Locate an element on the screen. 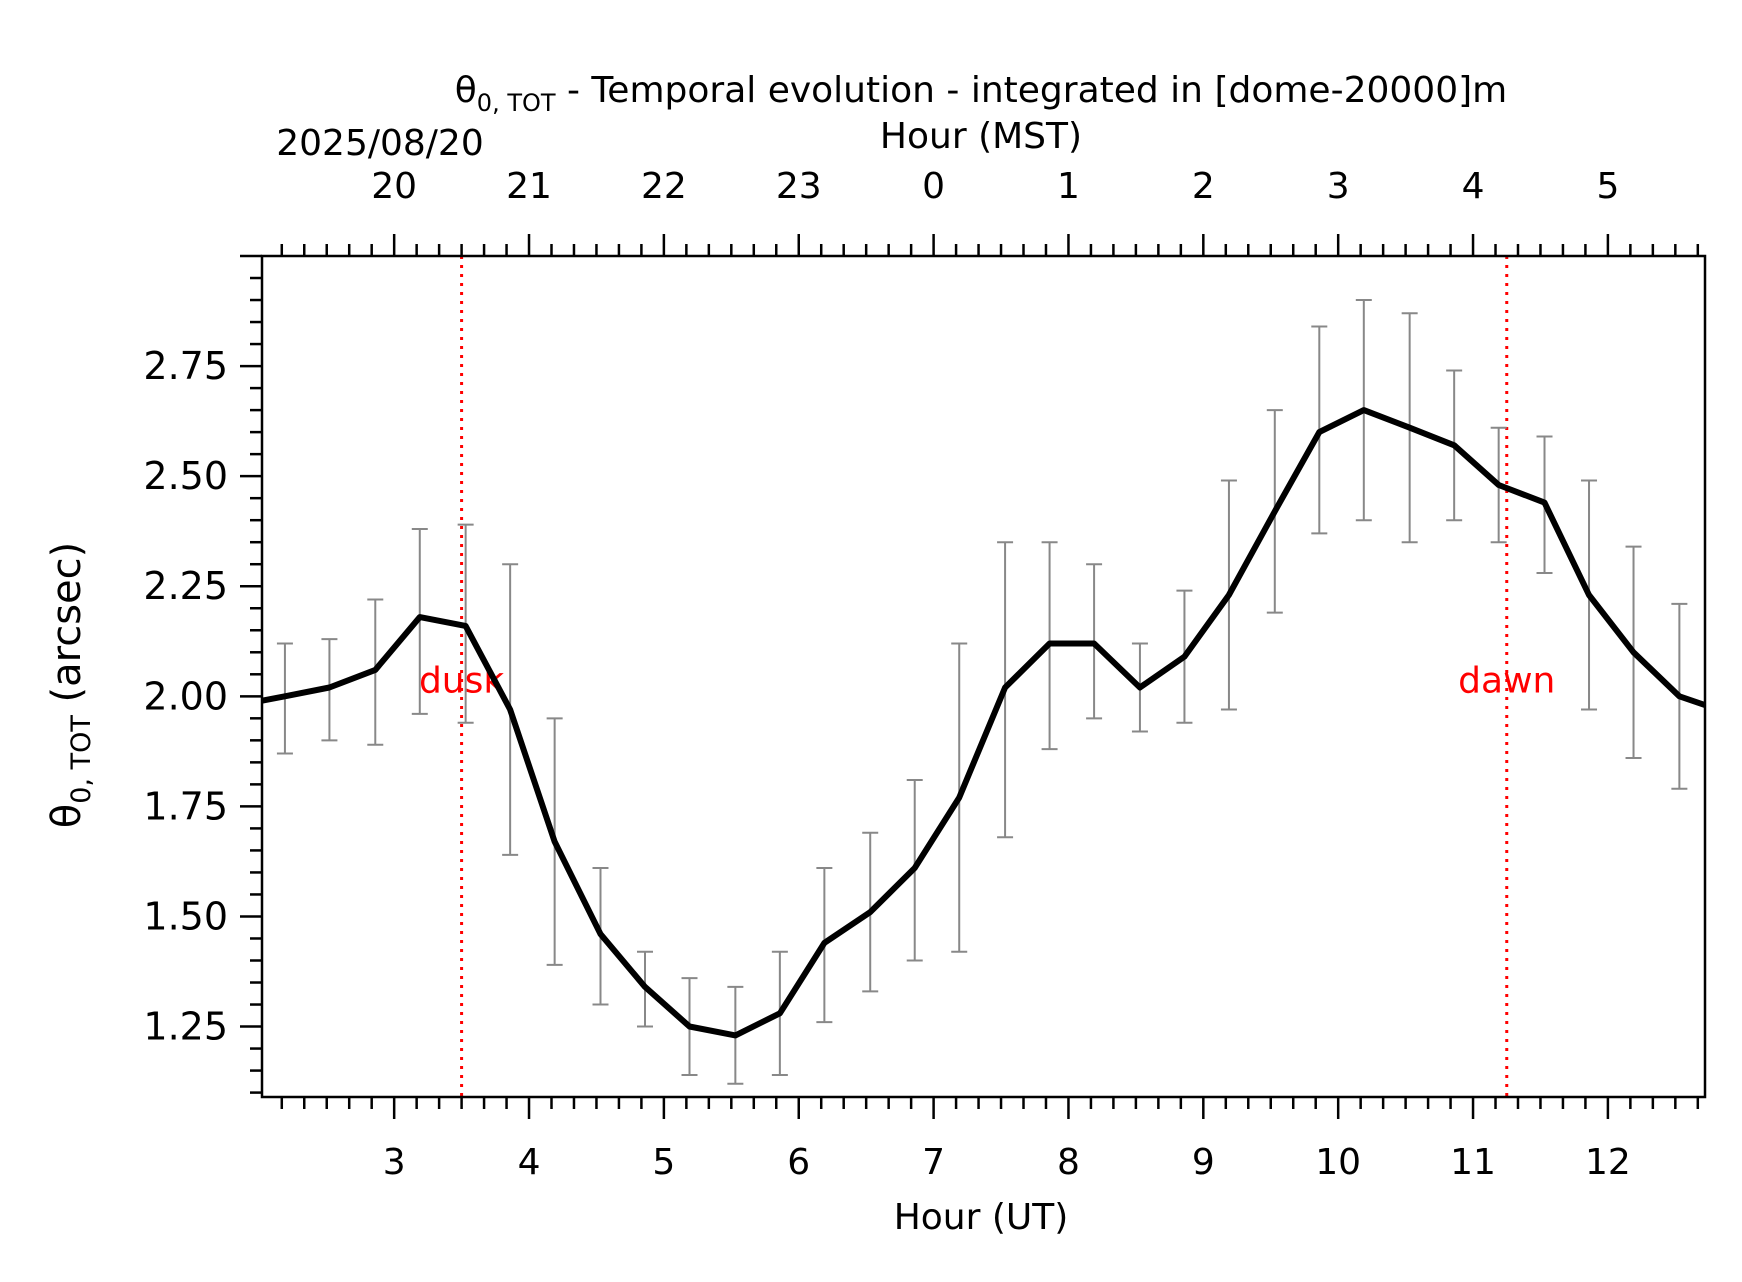  y-tick-label: 2.75 is located at coordinates (185, 366).